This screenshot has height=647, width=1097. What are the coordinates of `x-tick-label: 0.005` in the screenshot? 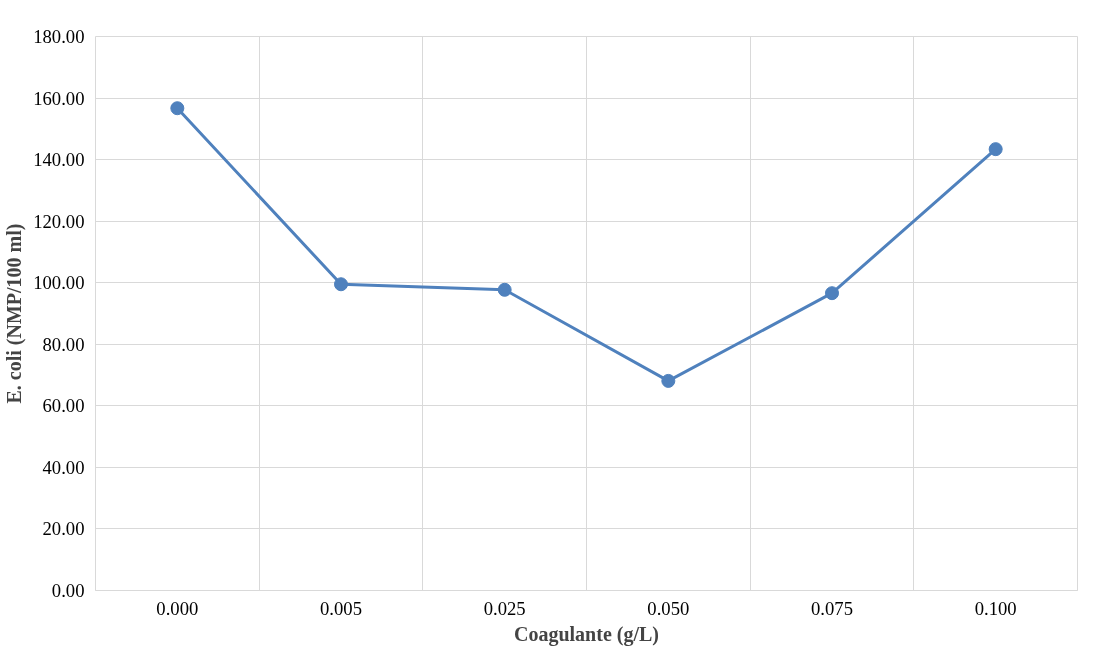 It's located at (341, 608).